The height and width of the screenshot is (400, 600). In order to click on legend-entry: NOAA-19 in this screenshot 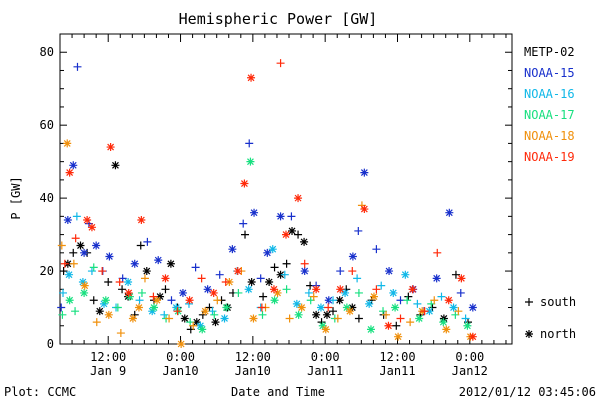, I will do `click(549, 157)`.